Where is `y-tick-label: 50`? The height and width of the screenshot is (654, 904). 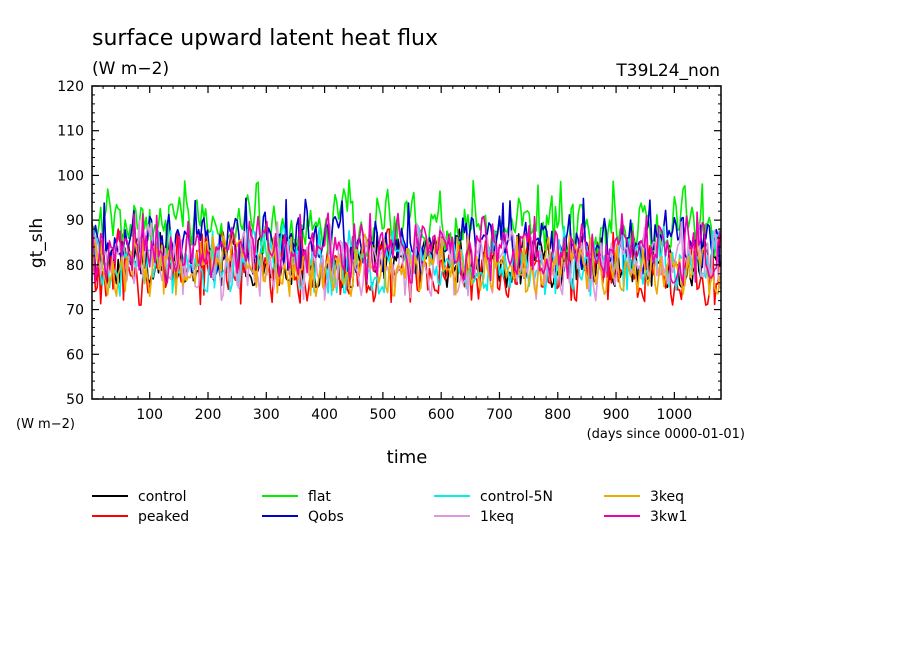
y-tick-label: 50 is located at coordinates (75, 400).